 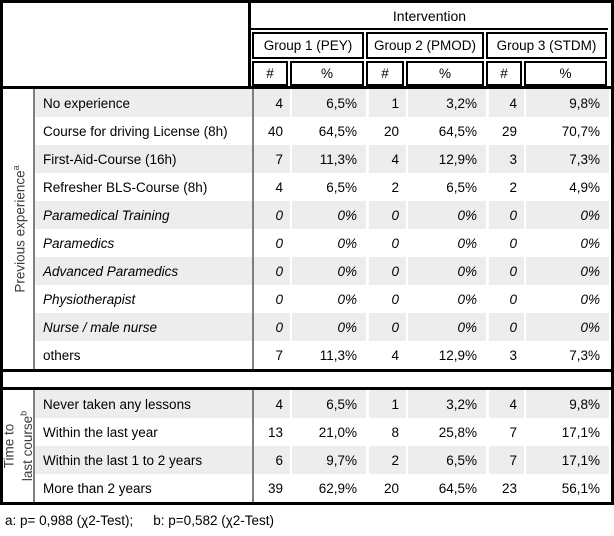 I want to click on group2-count-cell: 8, so click(x=386, y=432).